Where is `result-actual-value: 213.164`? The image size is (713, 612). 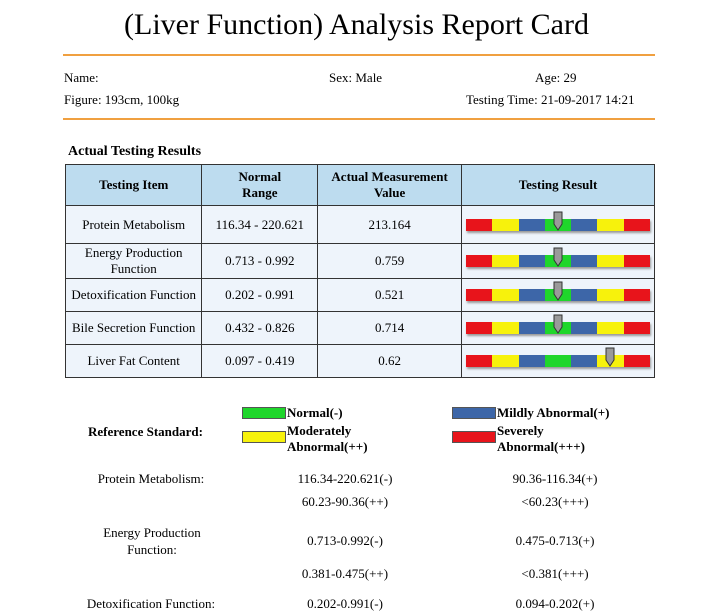 result-actual-value: 213.164 is located at coordinates (389, 224).